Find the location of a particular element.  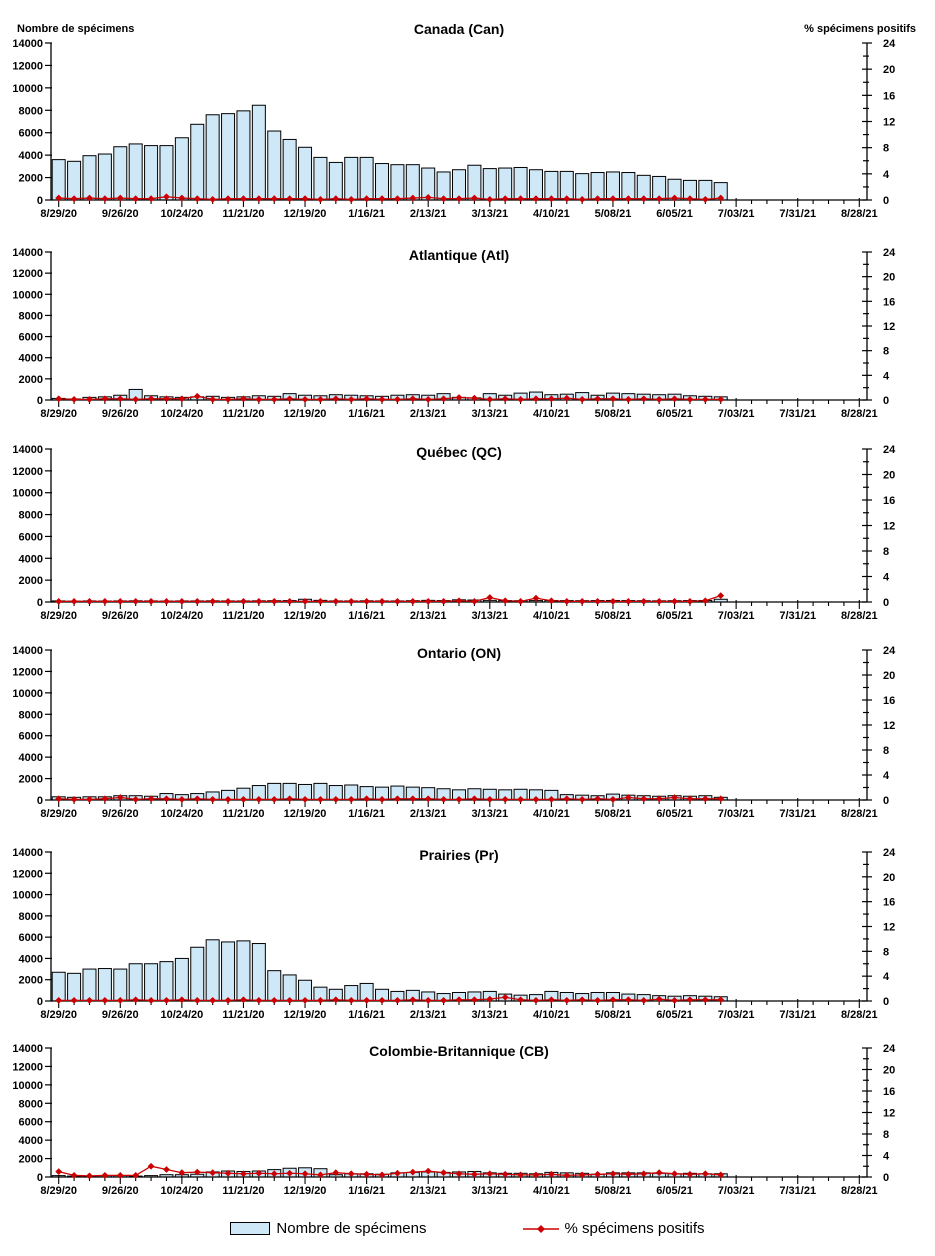

y-tick-label-left: 4000 is located at coordinates (31, 359).